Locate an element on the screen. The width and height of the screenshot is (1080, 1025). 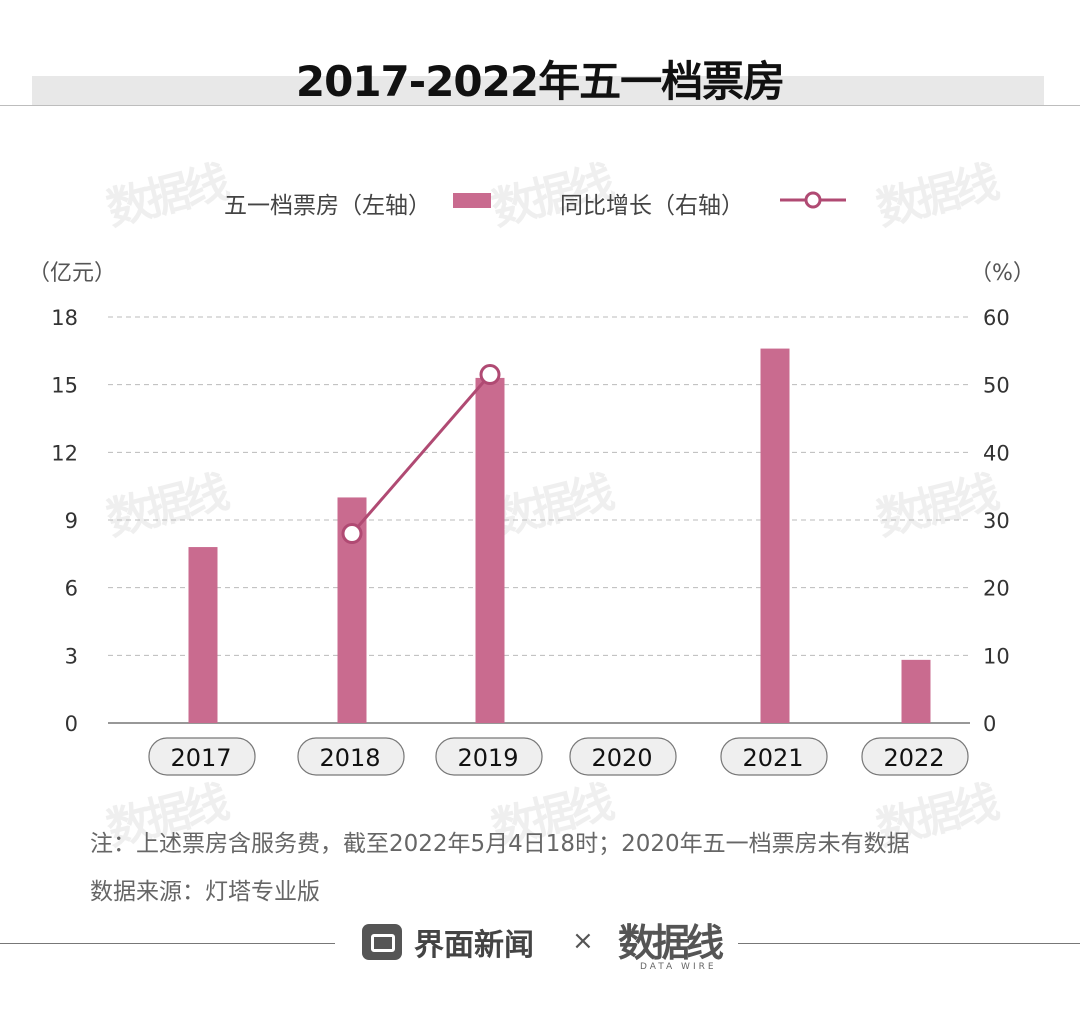
bar-2021 is located at coordinates (775, 535).